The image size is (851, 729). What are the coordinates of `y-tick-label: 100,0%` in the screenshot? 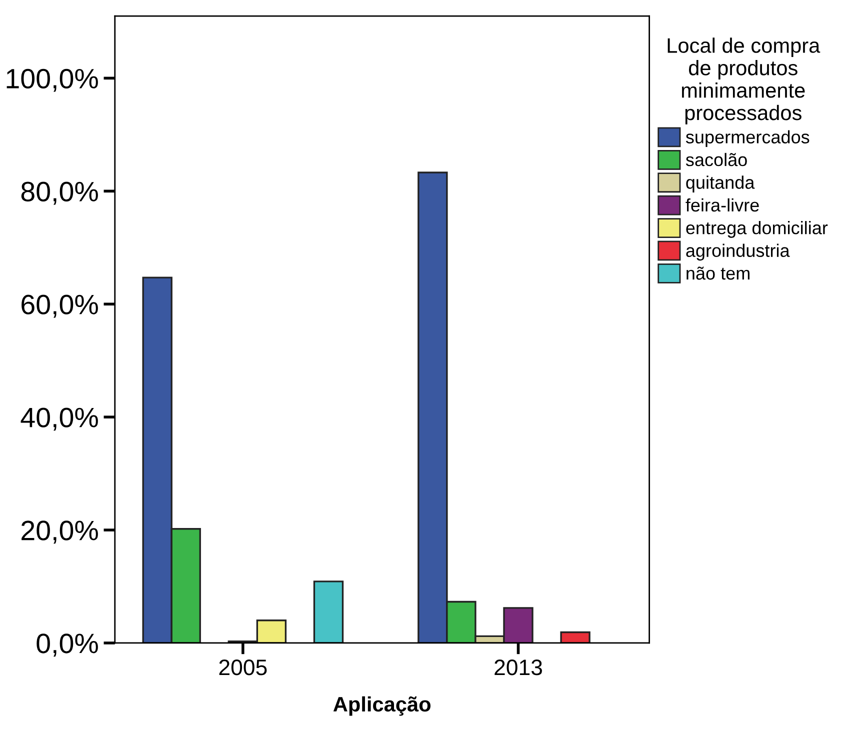 It's located at (52, 80).